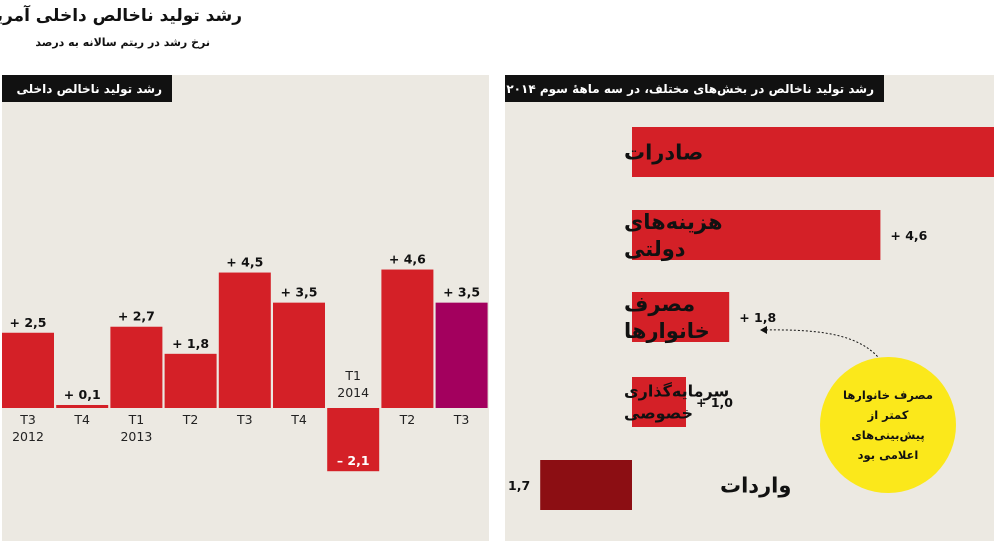 This screenshot has width=994, height=541. Describe the element at coordinates (136, 316) in the screenshot. I see `bar-value-label-3: + 2,7` at that location.